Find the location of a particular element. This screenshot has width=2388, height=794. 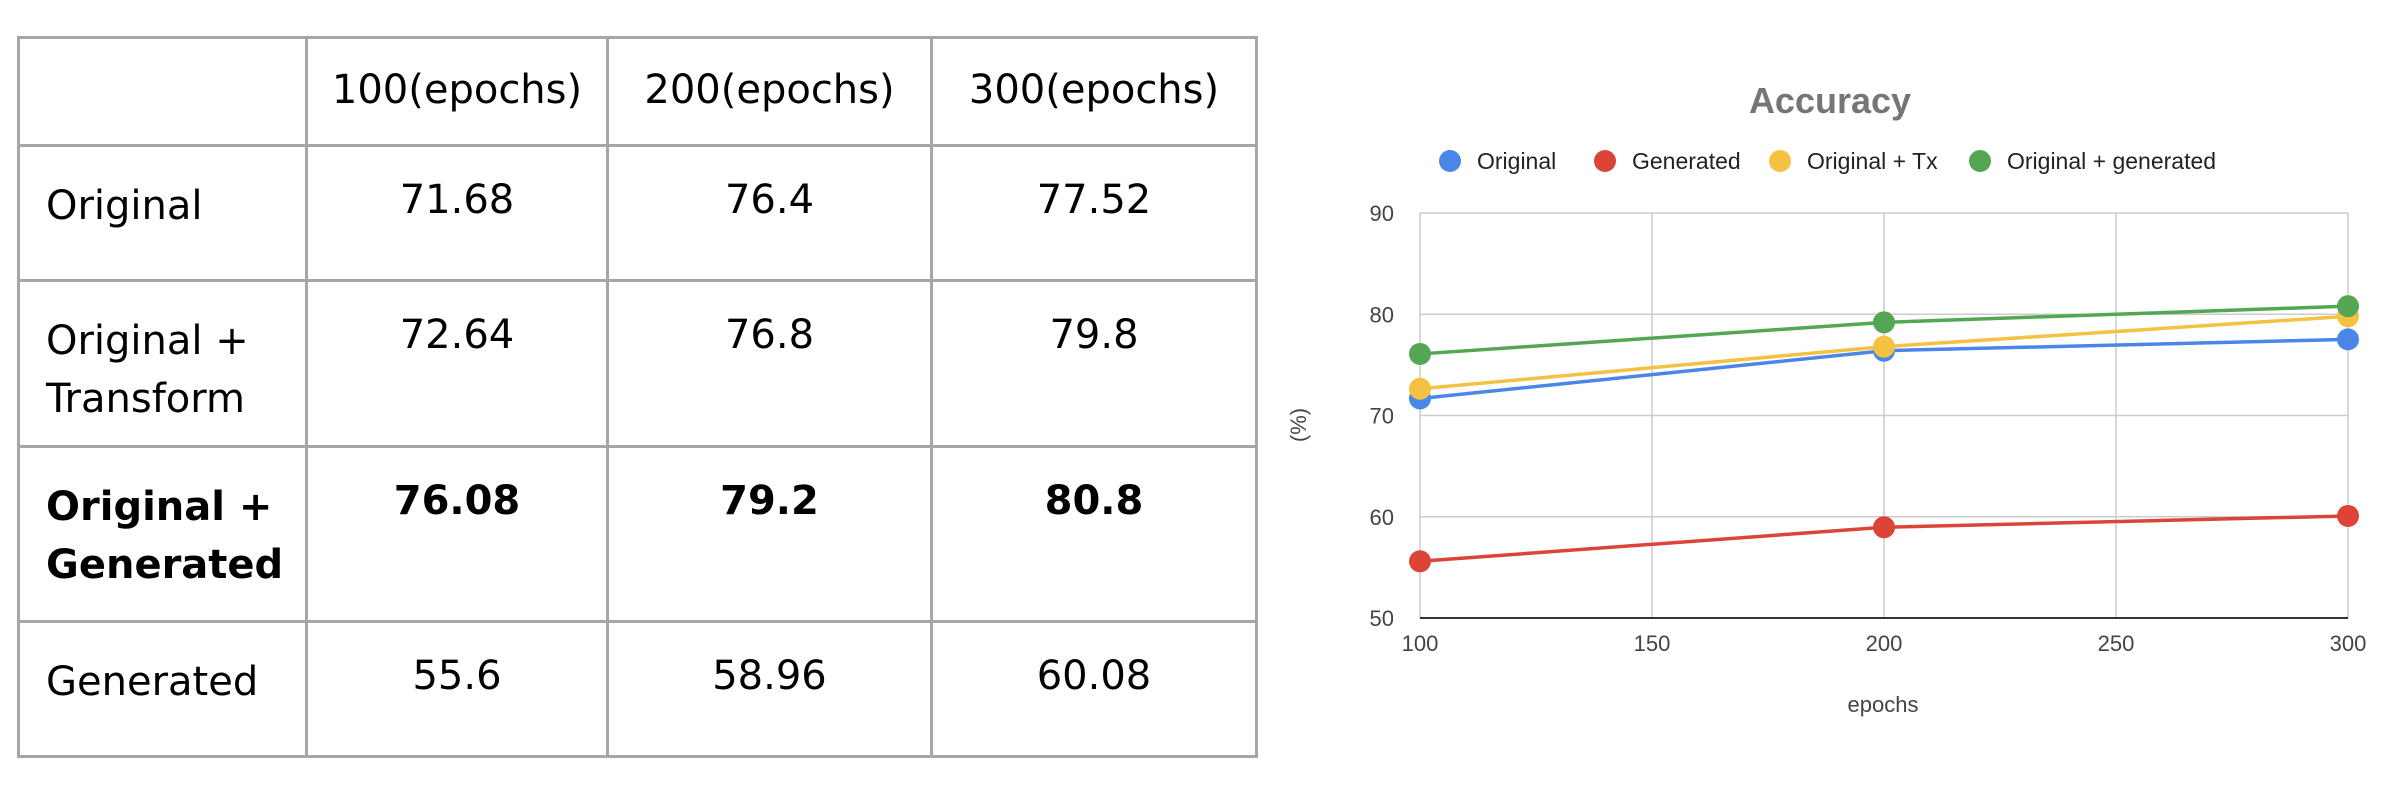

y-tick-label: 90 is located at coordinates (1382, 213).